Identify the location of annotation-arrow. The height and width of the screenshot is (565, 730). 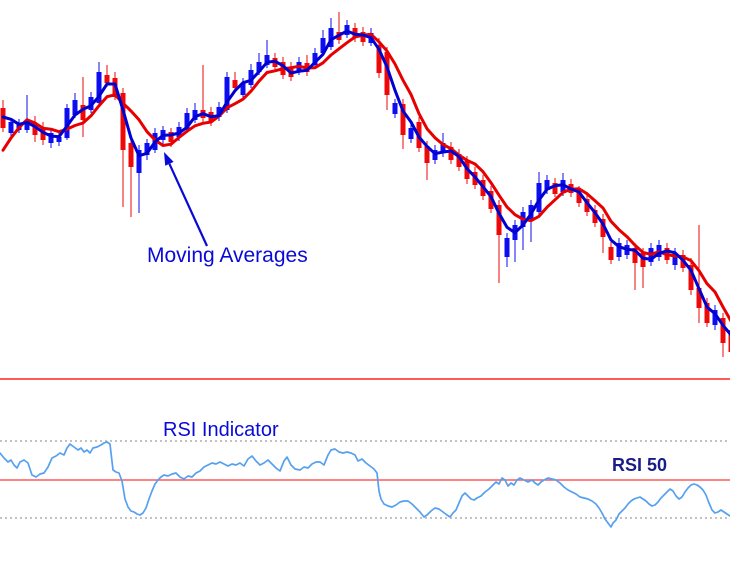
(186, 199).